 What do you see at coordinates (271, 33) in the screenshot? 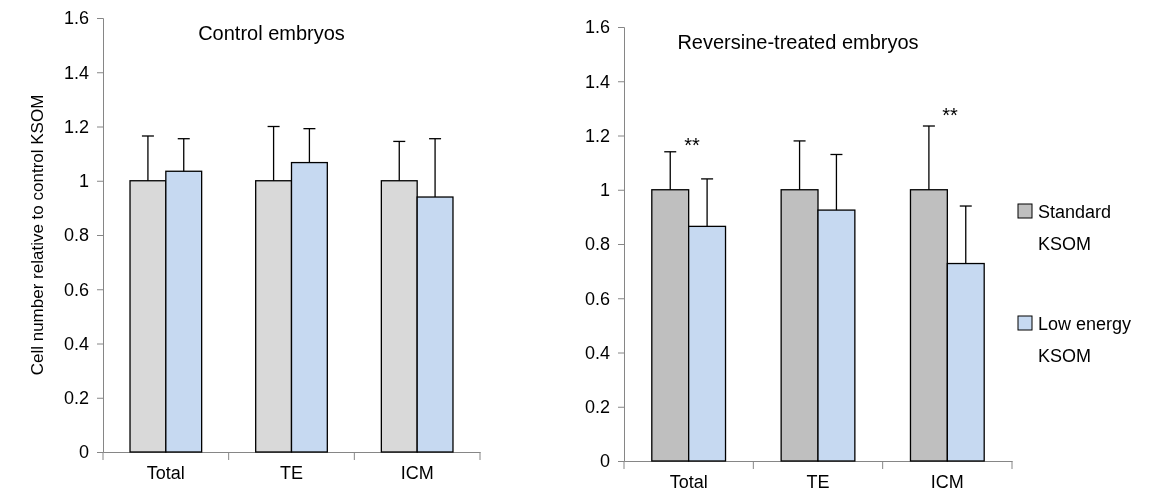
I see `chart-title: Control embryos` at bounding box center [271, 33].